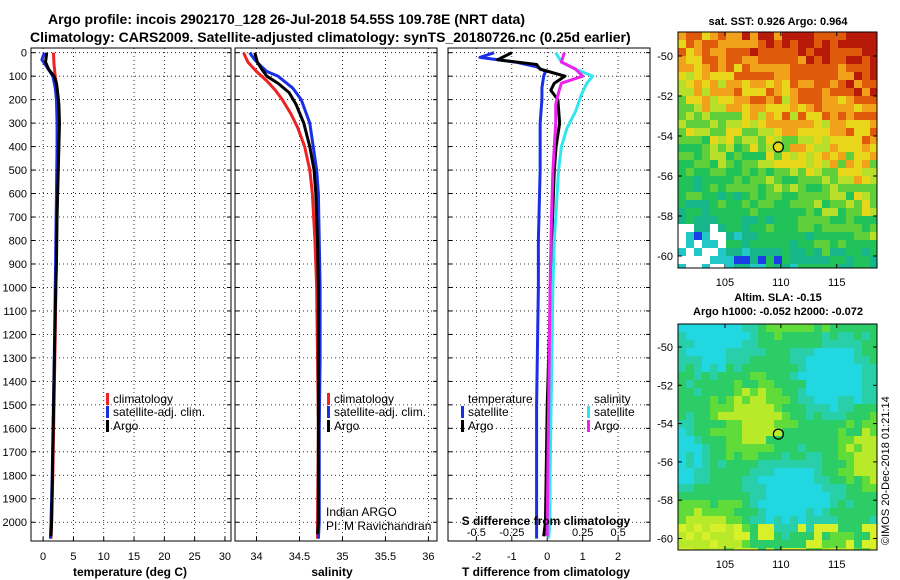  What do you see at coordinates (777, 150) in the screenshot?
I see `map-frame` at bounding box center [777, 150].